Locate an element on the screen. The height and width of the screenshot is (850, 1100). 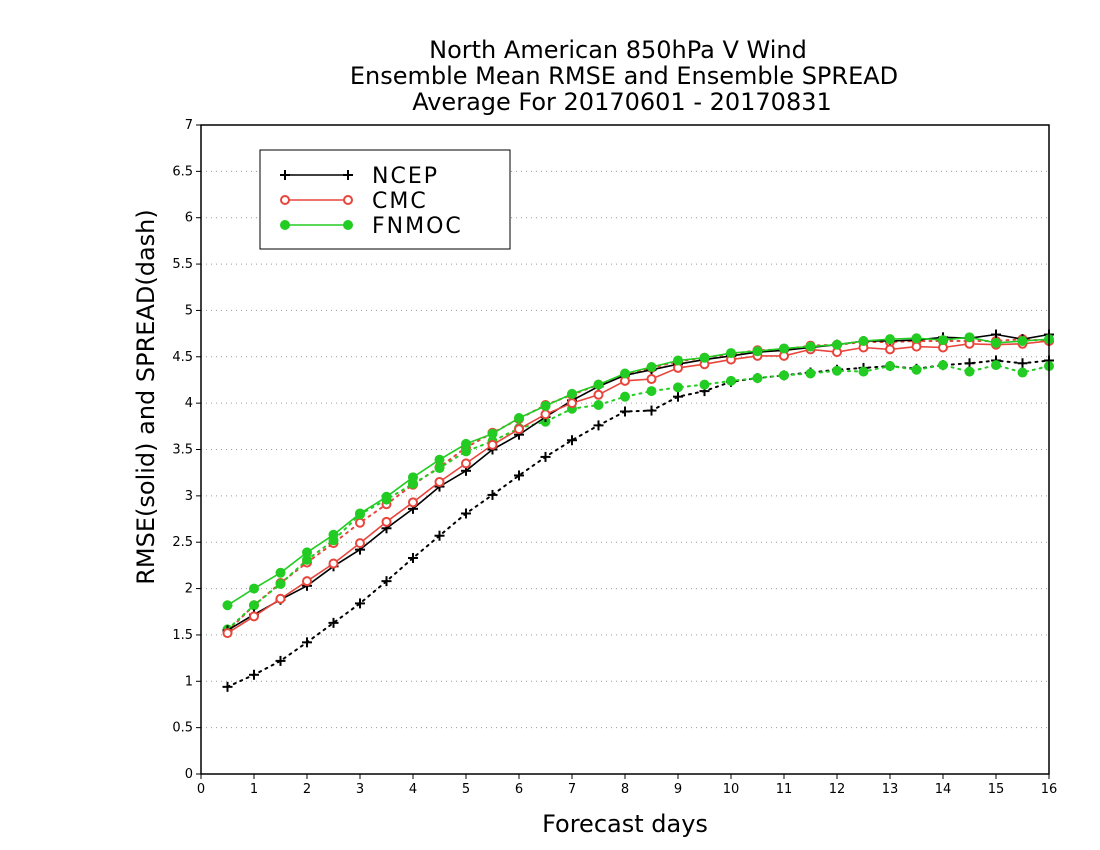
x-tick-label: 3 is located at coordinates (360, 789).